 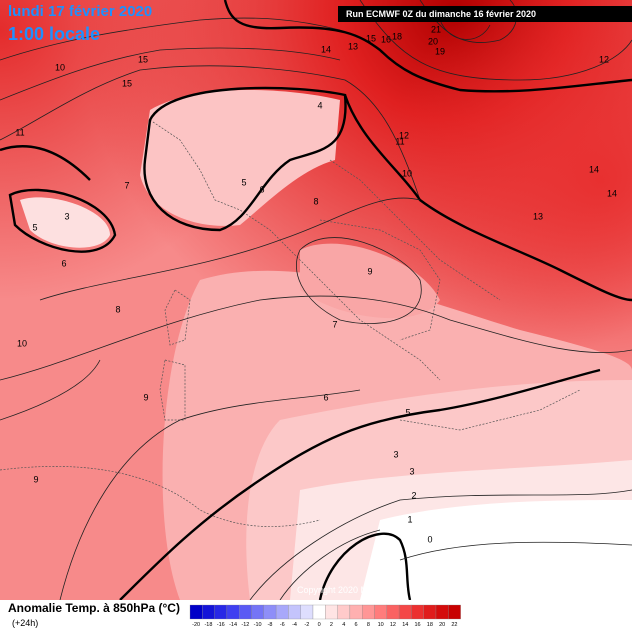 What do you see at coordinates (306, 625) in the screenshot?
I see `colorbar-label: -2` at bounding box center [306, 625].